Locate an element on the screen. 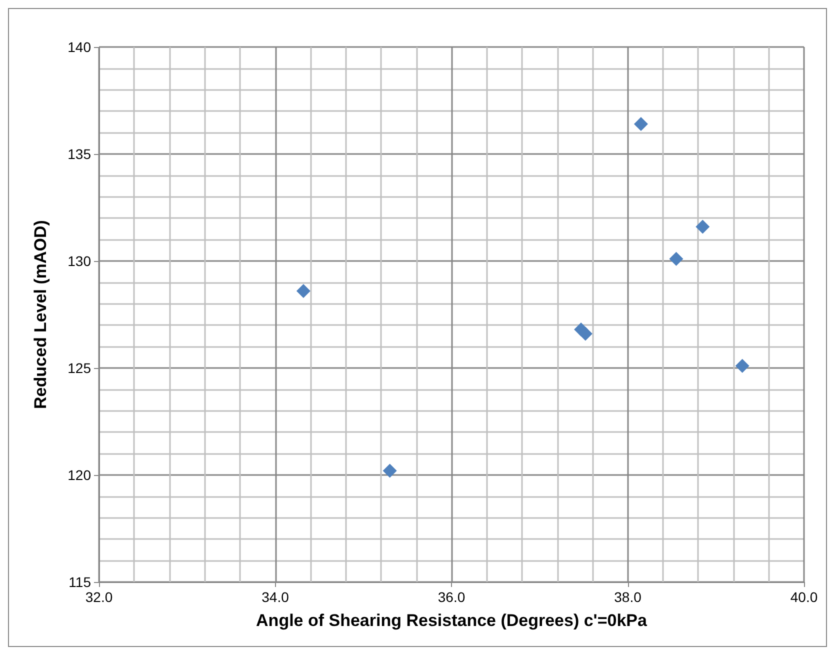 The image size is (835, 655). x-tick-label: 38.0 is located at coordinates (628, 597).